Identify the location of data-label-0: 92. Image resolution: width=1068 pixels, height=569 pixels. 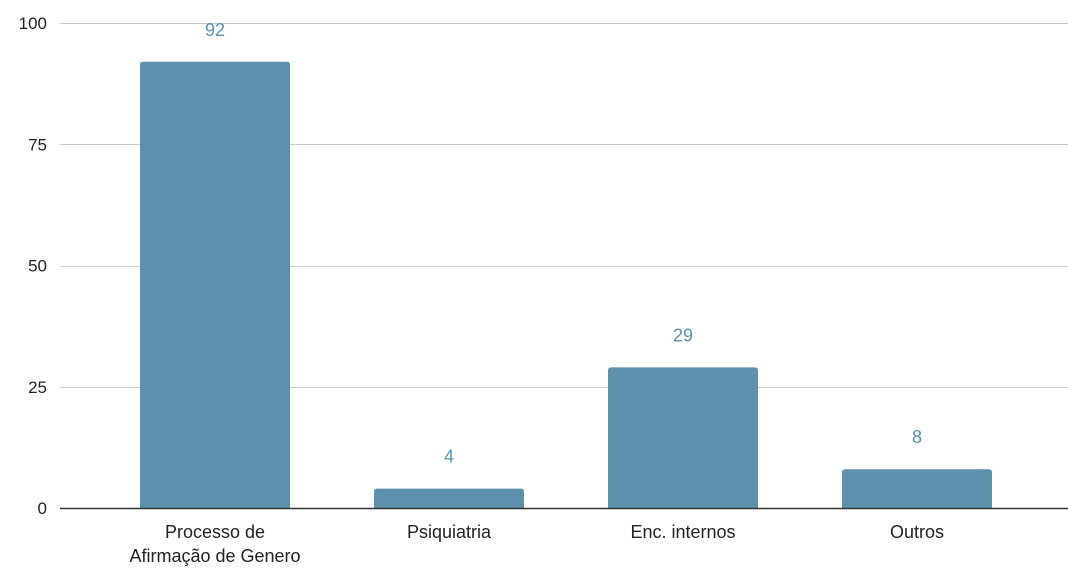
(215, 30).